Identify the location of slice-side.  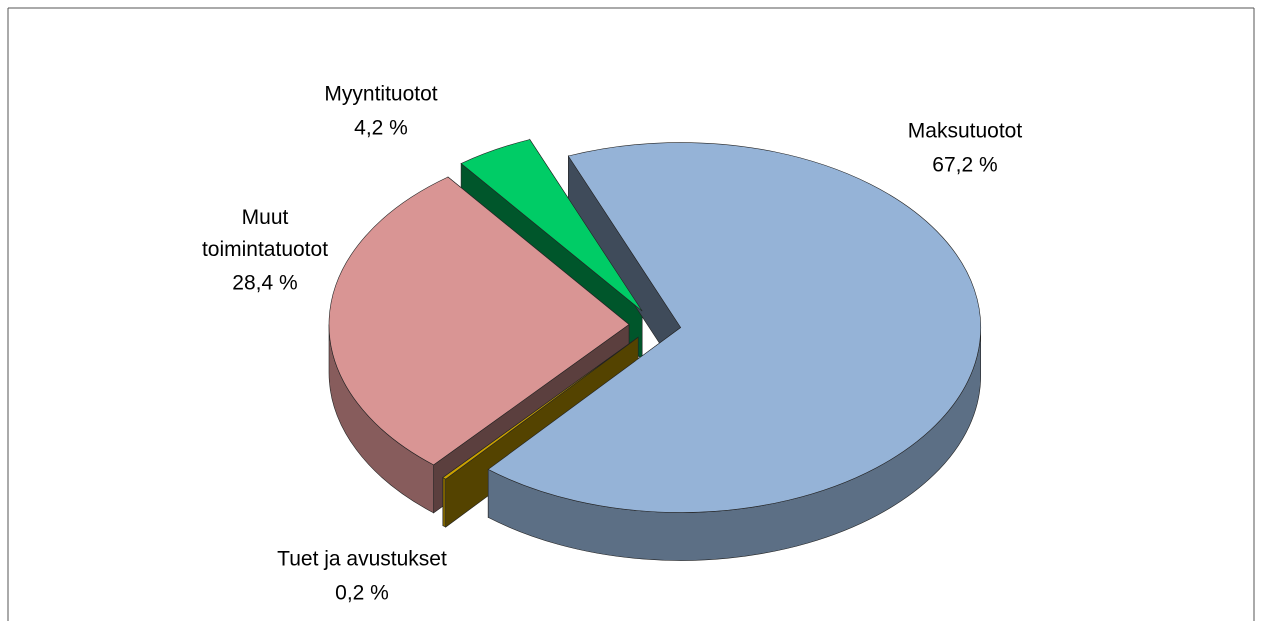
(444, 502).